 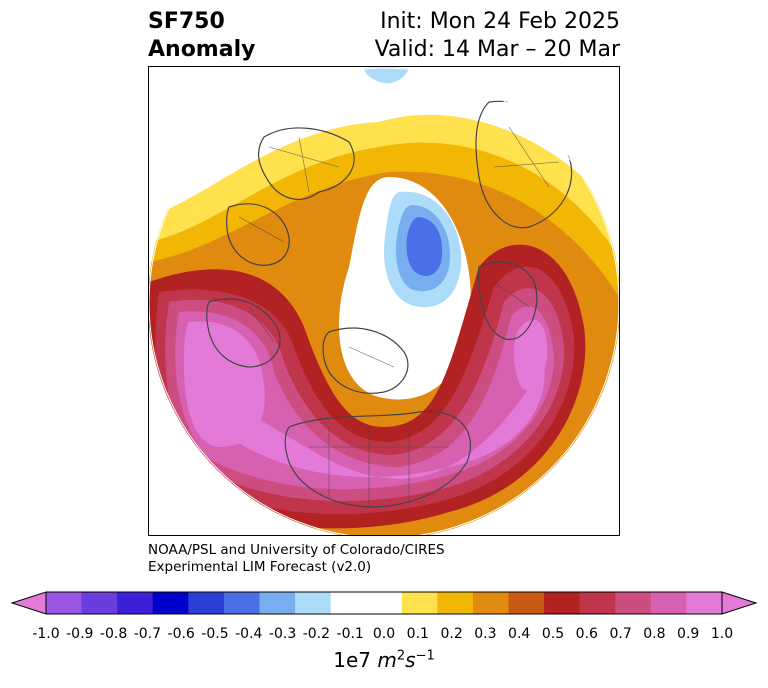 What do you see at coordinates (530, 355) in the screenshot?
I see `anomaly-core-pink-east` at bounding box center [530, 355].